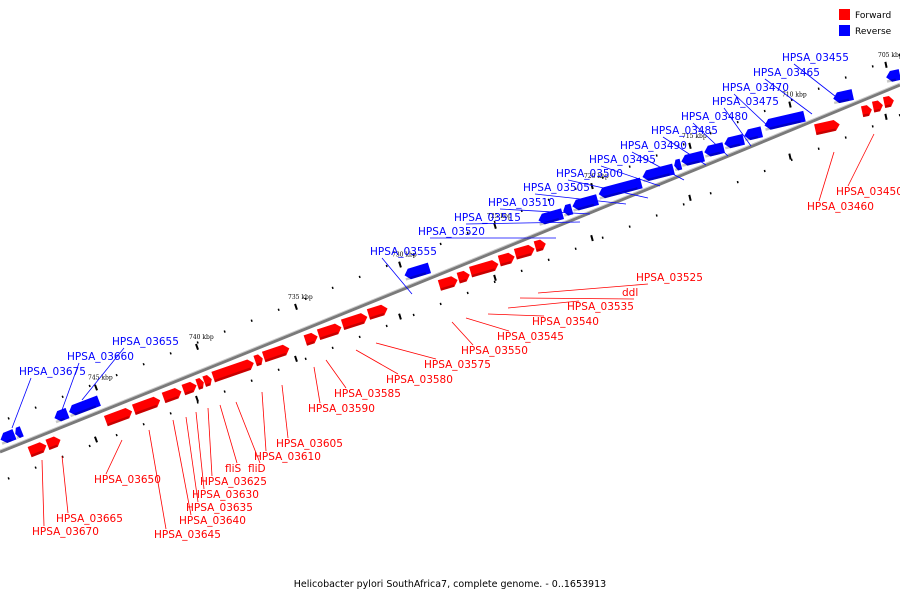 The height and width of the screenshot is (600, 900). Describe the element at coordinates (257, 469) in the screenshot. I see `gene-label-flid: fliD` at that location.